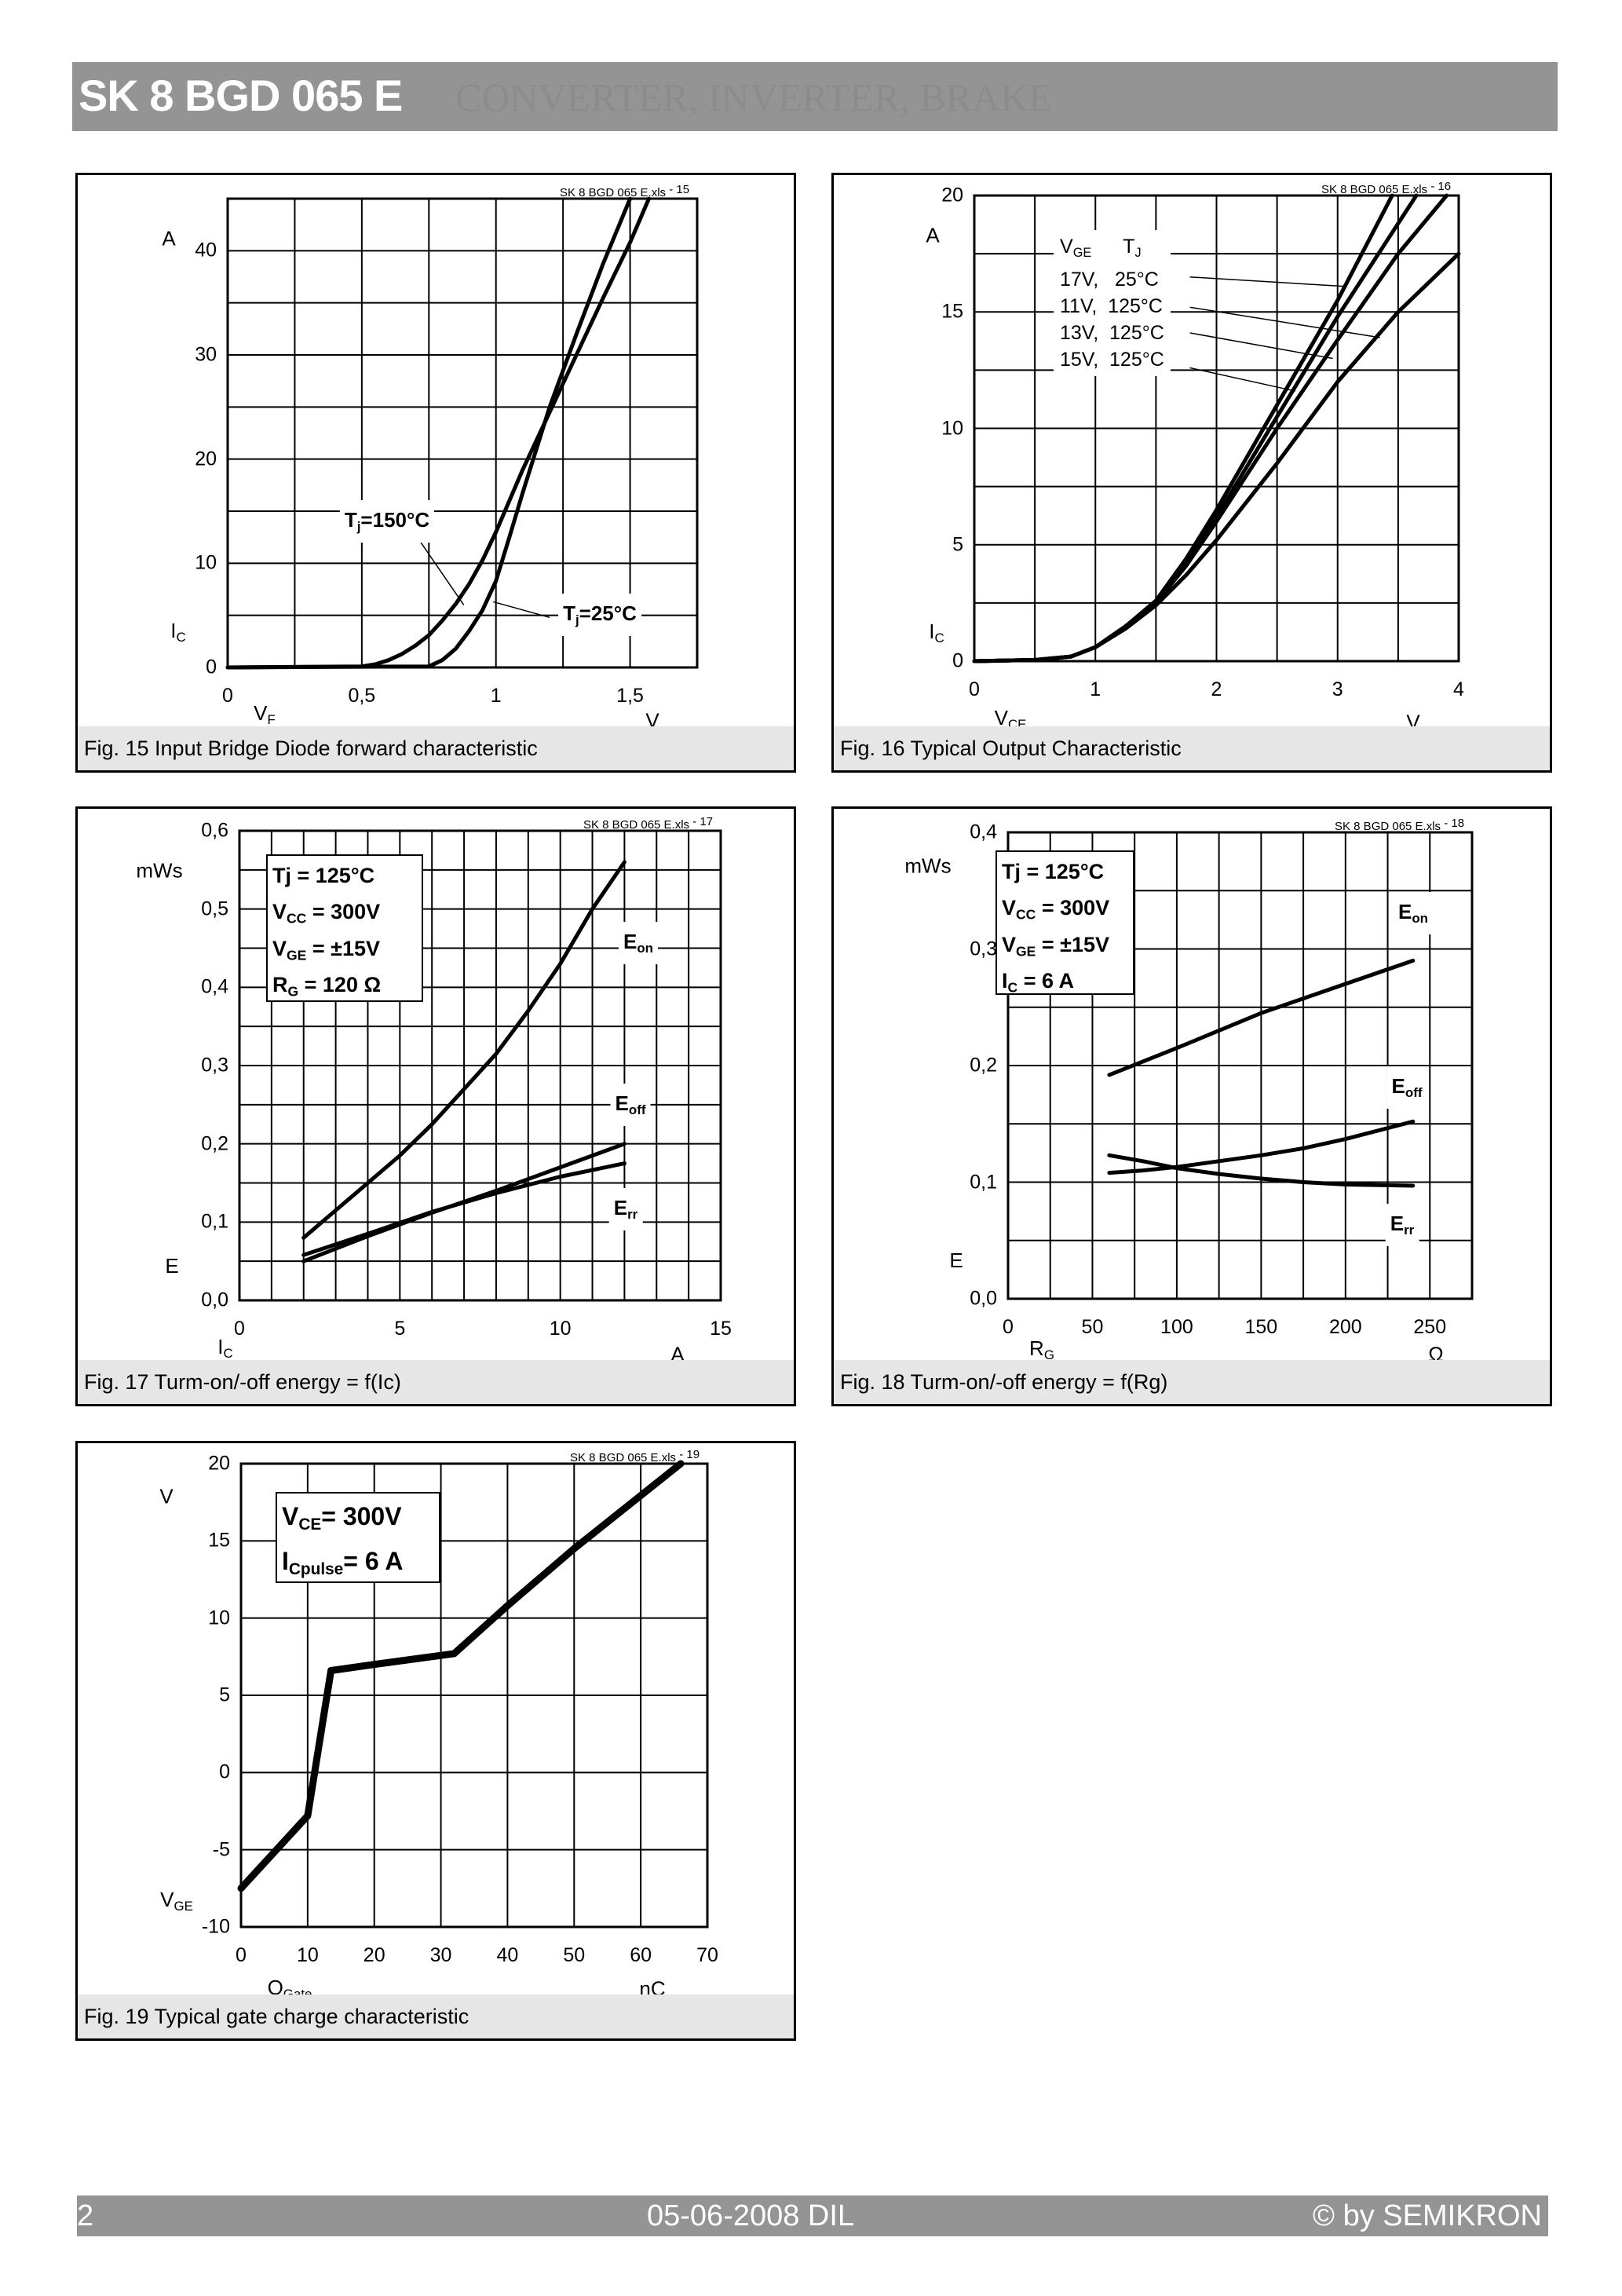  I want to click on y-tick-label: 0,0, so click(214, 1300).